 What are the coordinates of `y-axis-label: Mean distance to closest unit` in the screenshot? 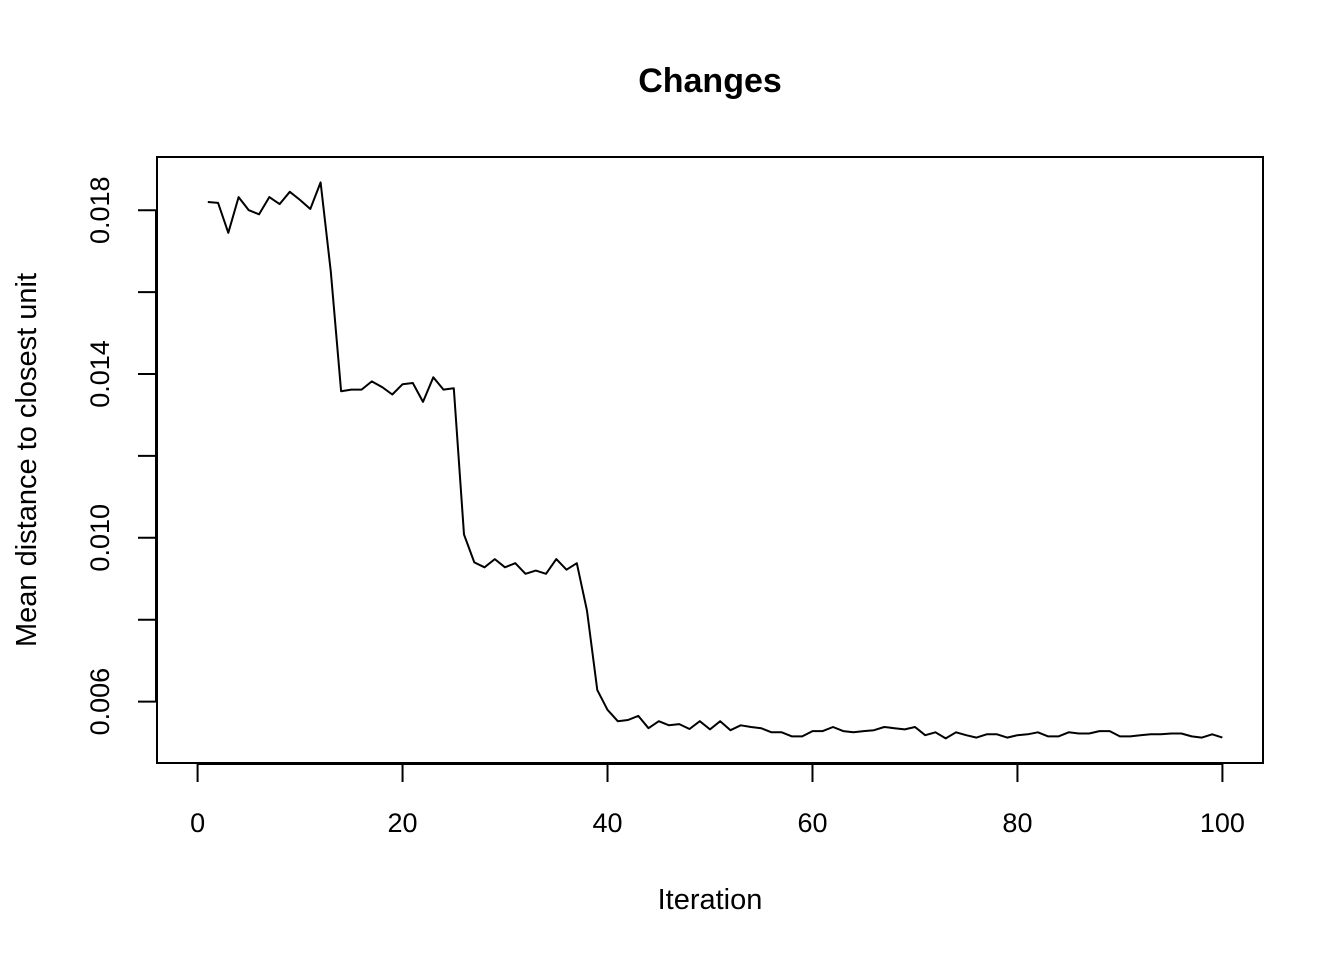 It's located at (27, 460).